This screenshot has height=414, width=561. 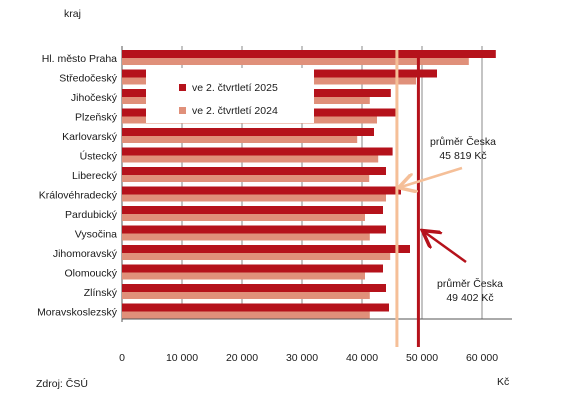 What do you see at coordinates (432, 198) in the screenshot?
I see `reference-line-layer` at bounding box center [432, 198].